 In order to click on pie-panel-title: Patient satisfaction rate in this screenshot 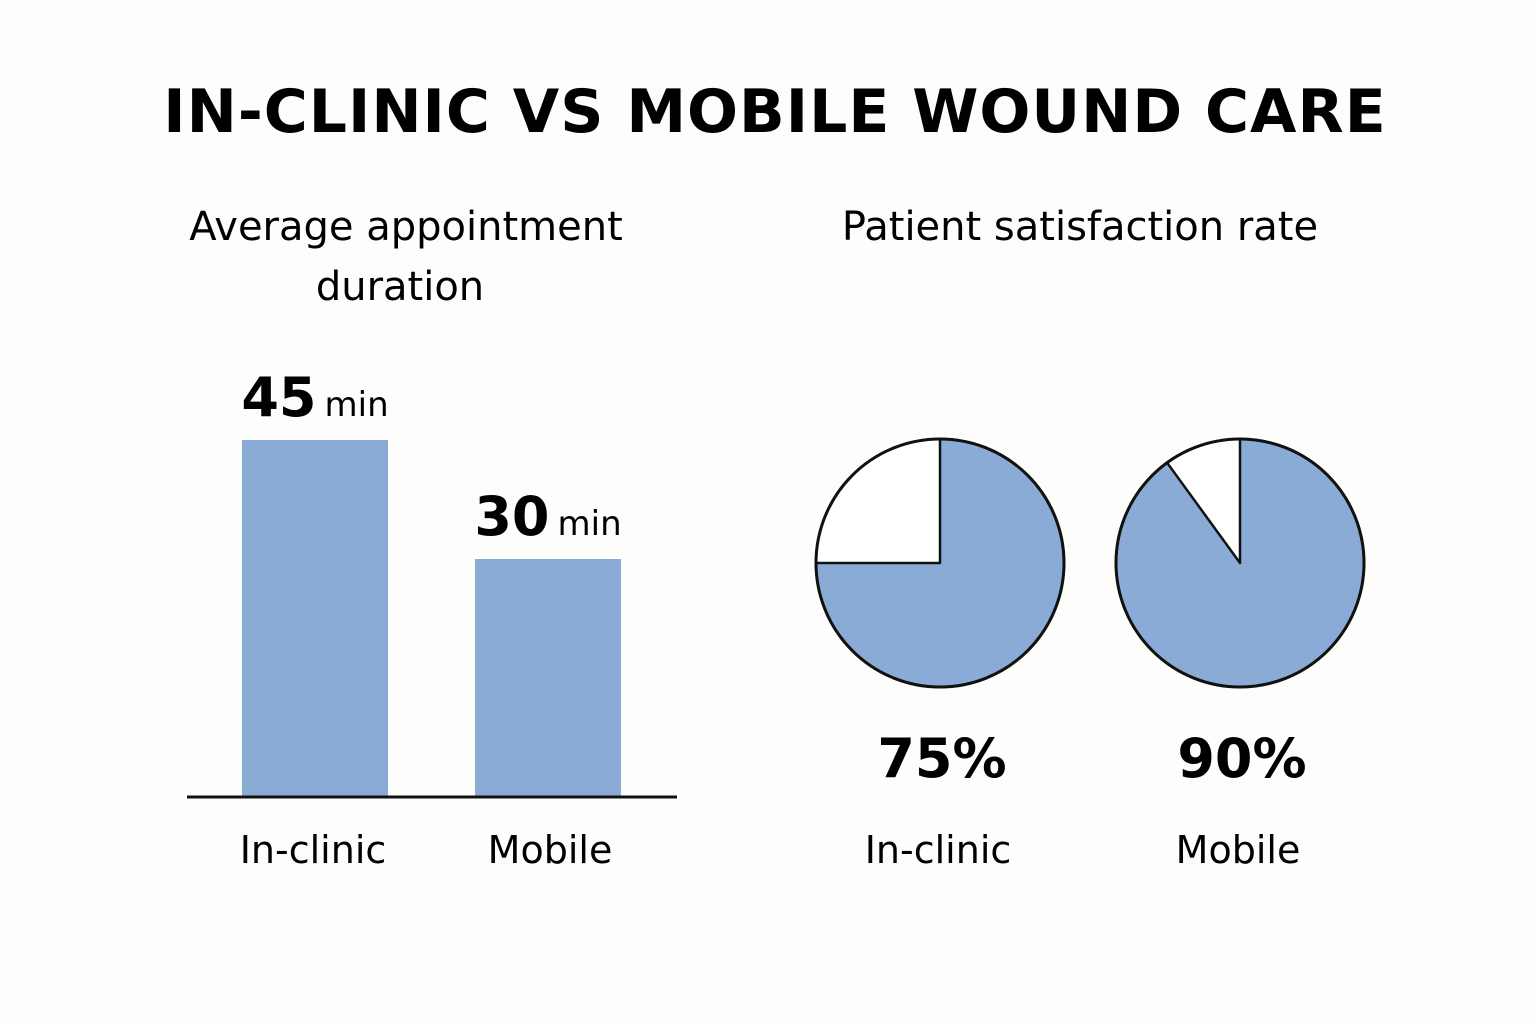, I will do `click(1080, 227)`.